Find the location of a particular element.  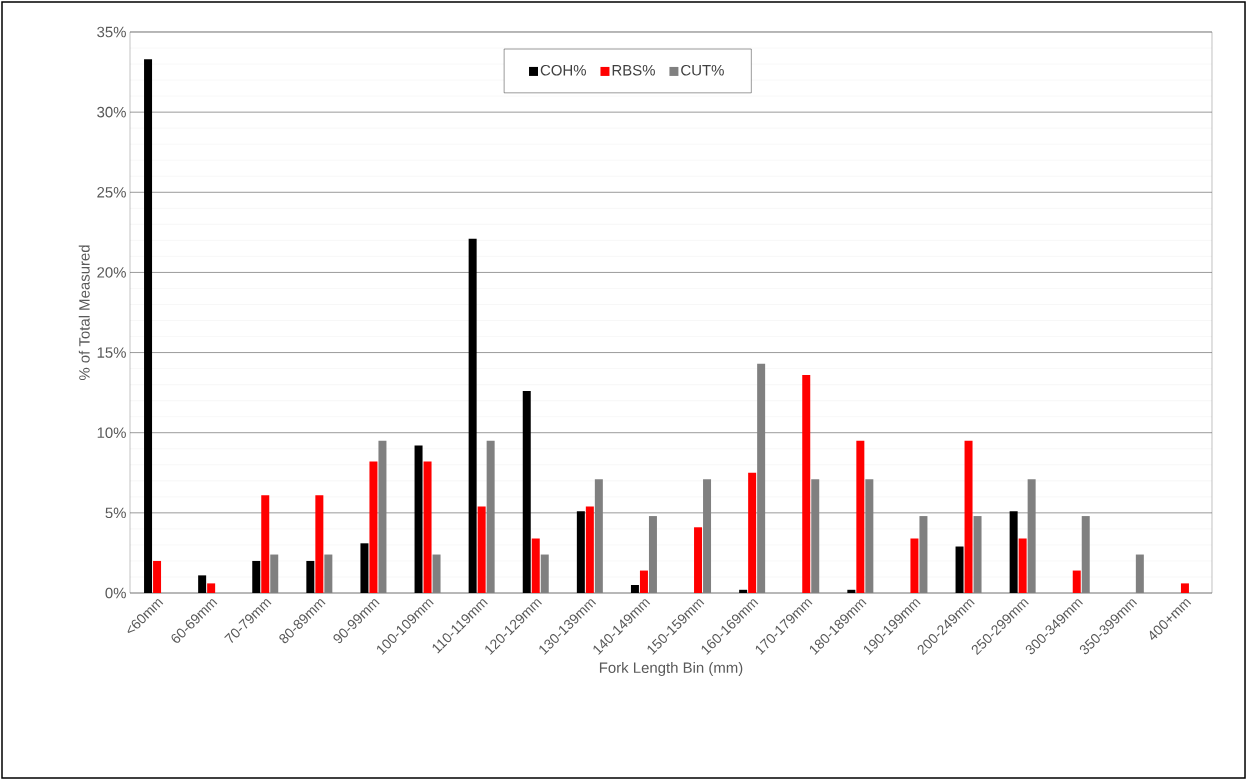

legend-label: RBS% is located at coordinates (633, 70).